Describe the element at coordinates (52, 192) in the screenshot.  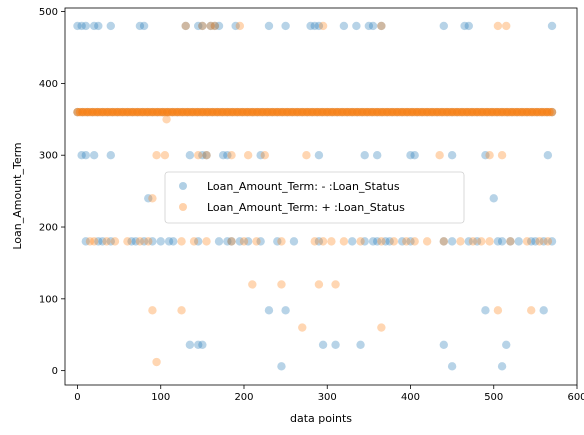
I see `y-axis-ticks: 0 100 200 300 400 500` at that location.